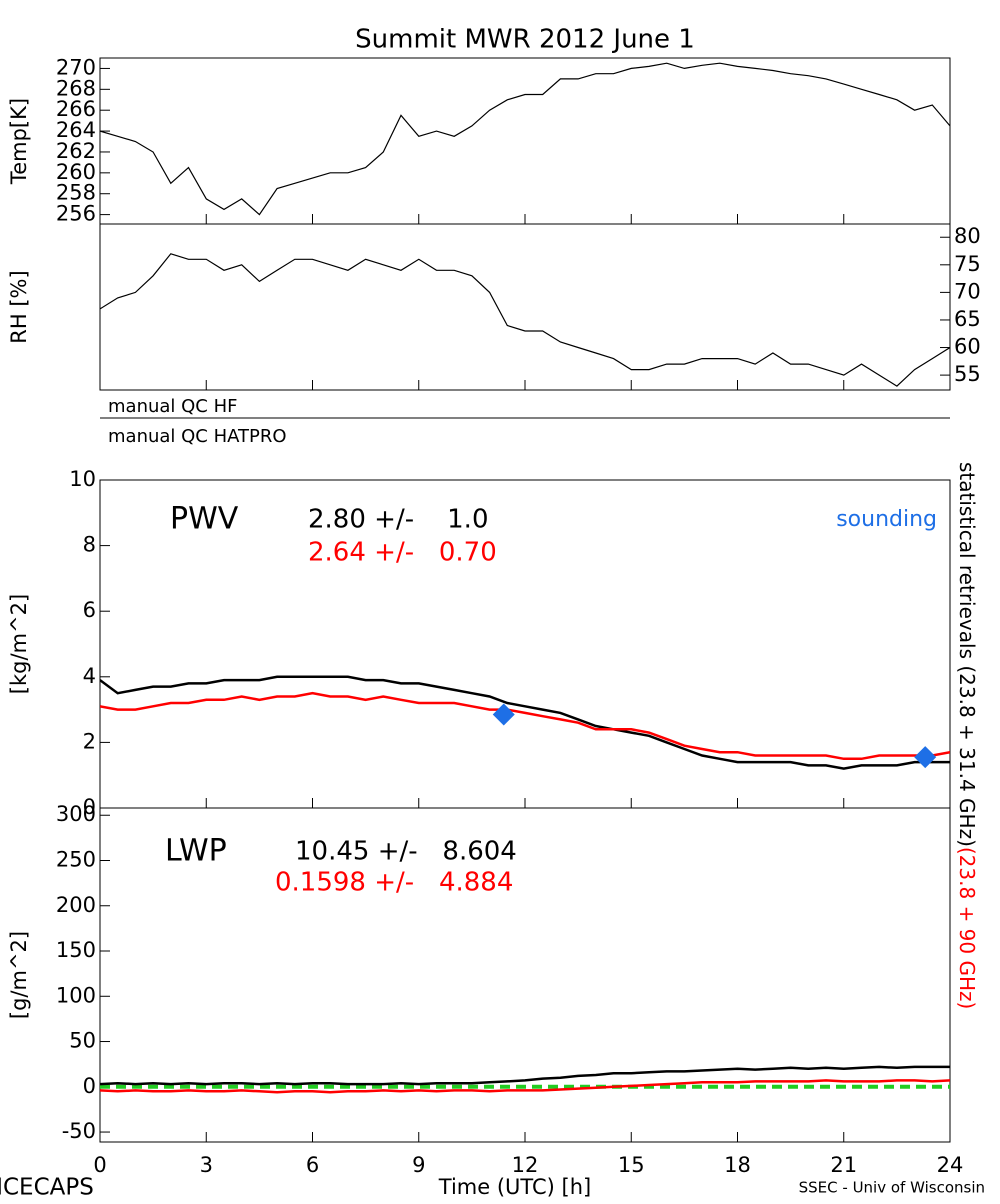 This screenshot has width=1000, height=1204. I want to click on y-tick-label: 55, so click(967, 374).